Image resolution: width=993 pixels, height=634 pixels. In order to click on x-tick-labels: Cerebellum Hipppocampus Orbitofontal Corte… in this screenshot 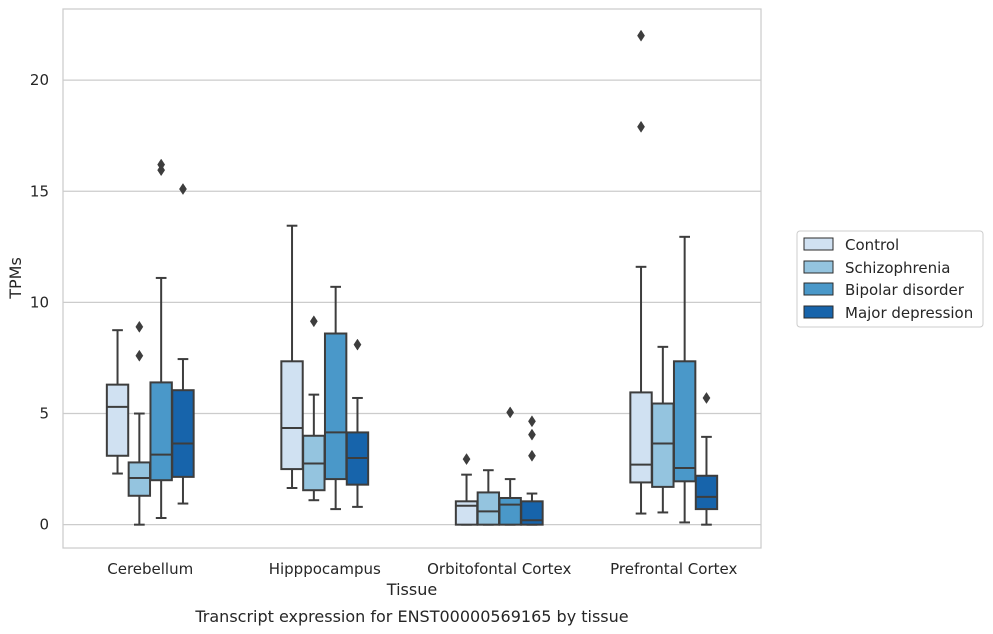, I will do `click(422, 569)`.